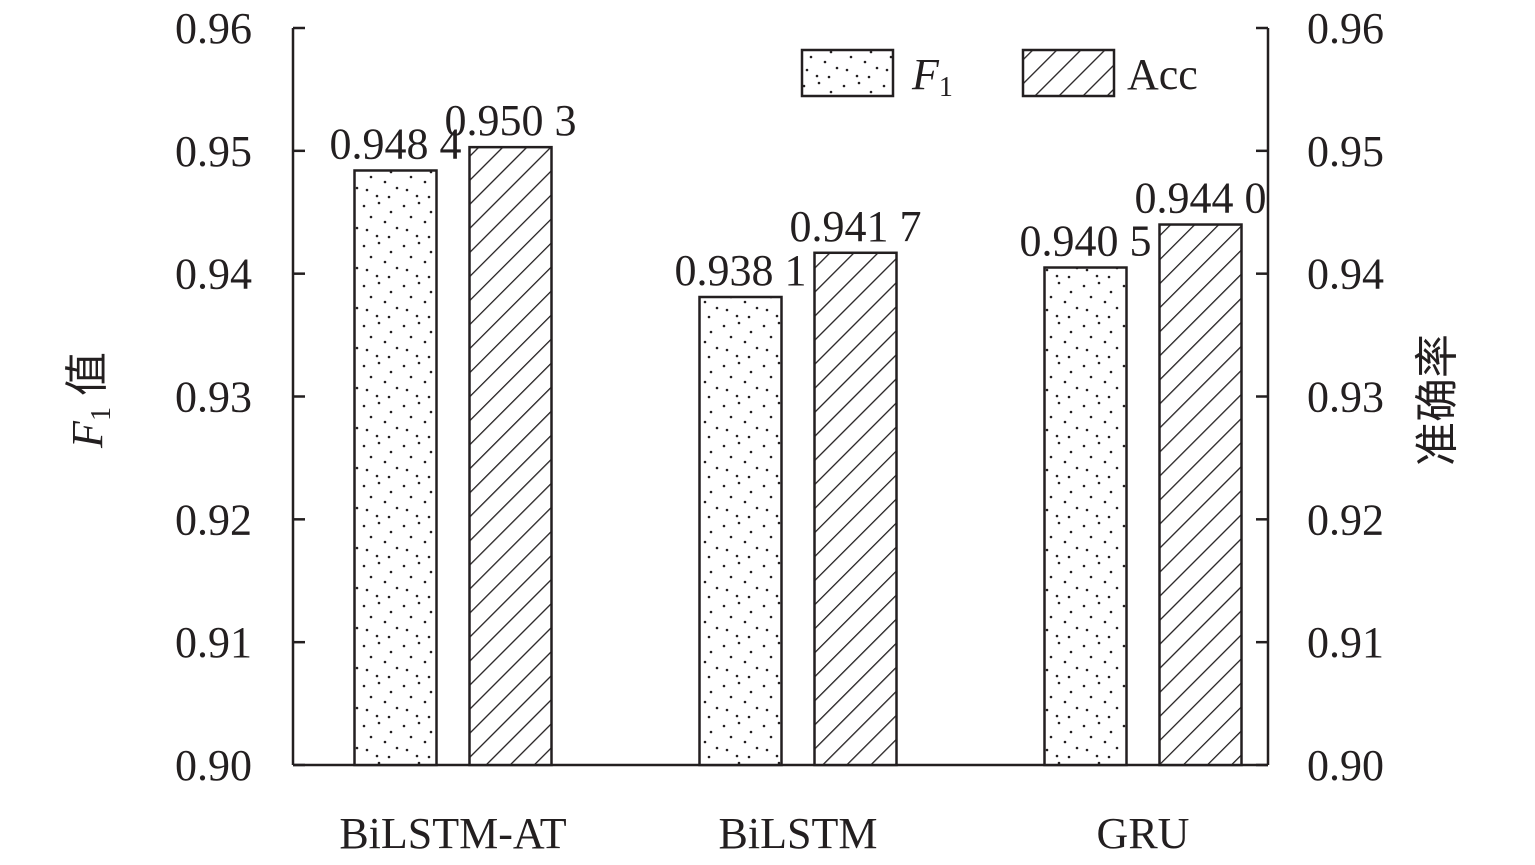 The image size is (1535, 865). Describe the element at coordinates (1068, 73) in the screenshot. I see `legend-swatch-acc` at that location.